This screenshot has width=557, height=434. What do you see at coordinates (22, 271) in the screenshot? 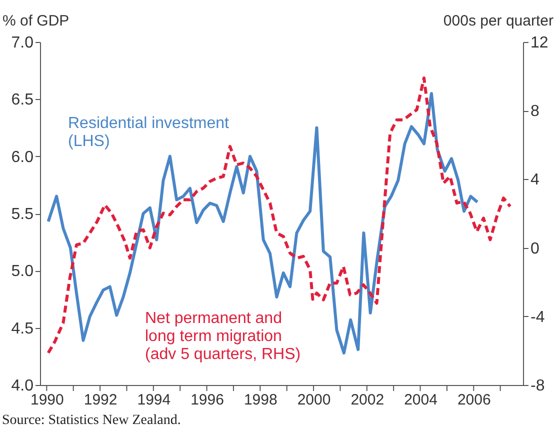
I see `y-tick-label: 5.0` at bounding box center [22, 271].